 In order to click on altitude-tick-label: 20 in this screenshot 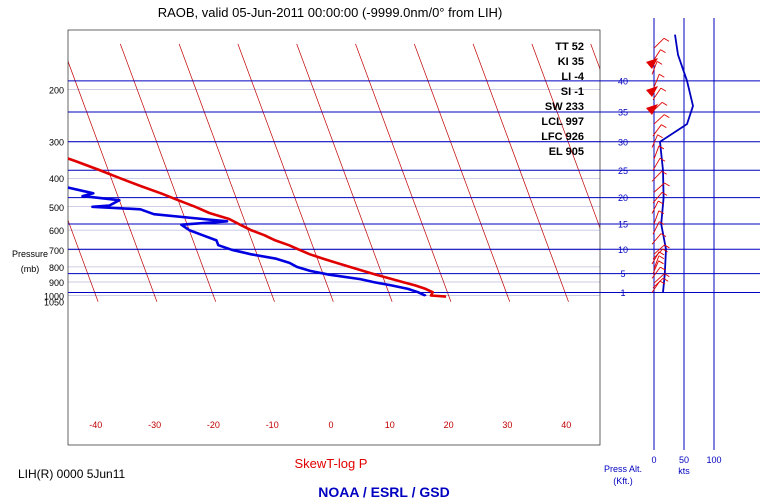, I will do `click(623, 198)`.